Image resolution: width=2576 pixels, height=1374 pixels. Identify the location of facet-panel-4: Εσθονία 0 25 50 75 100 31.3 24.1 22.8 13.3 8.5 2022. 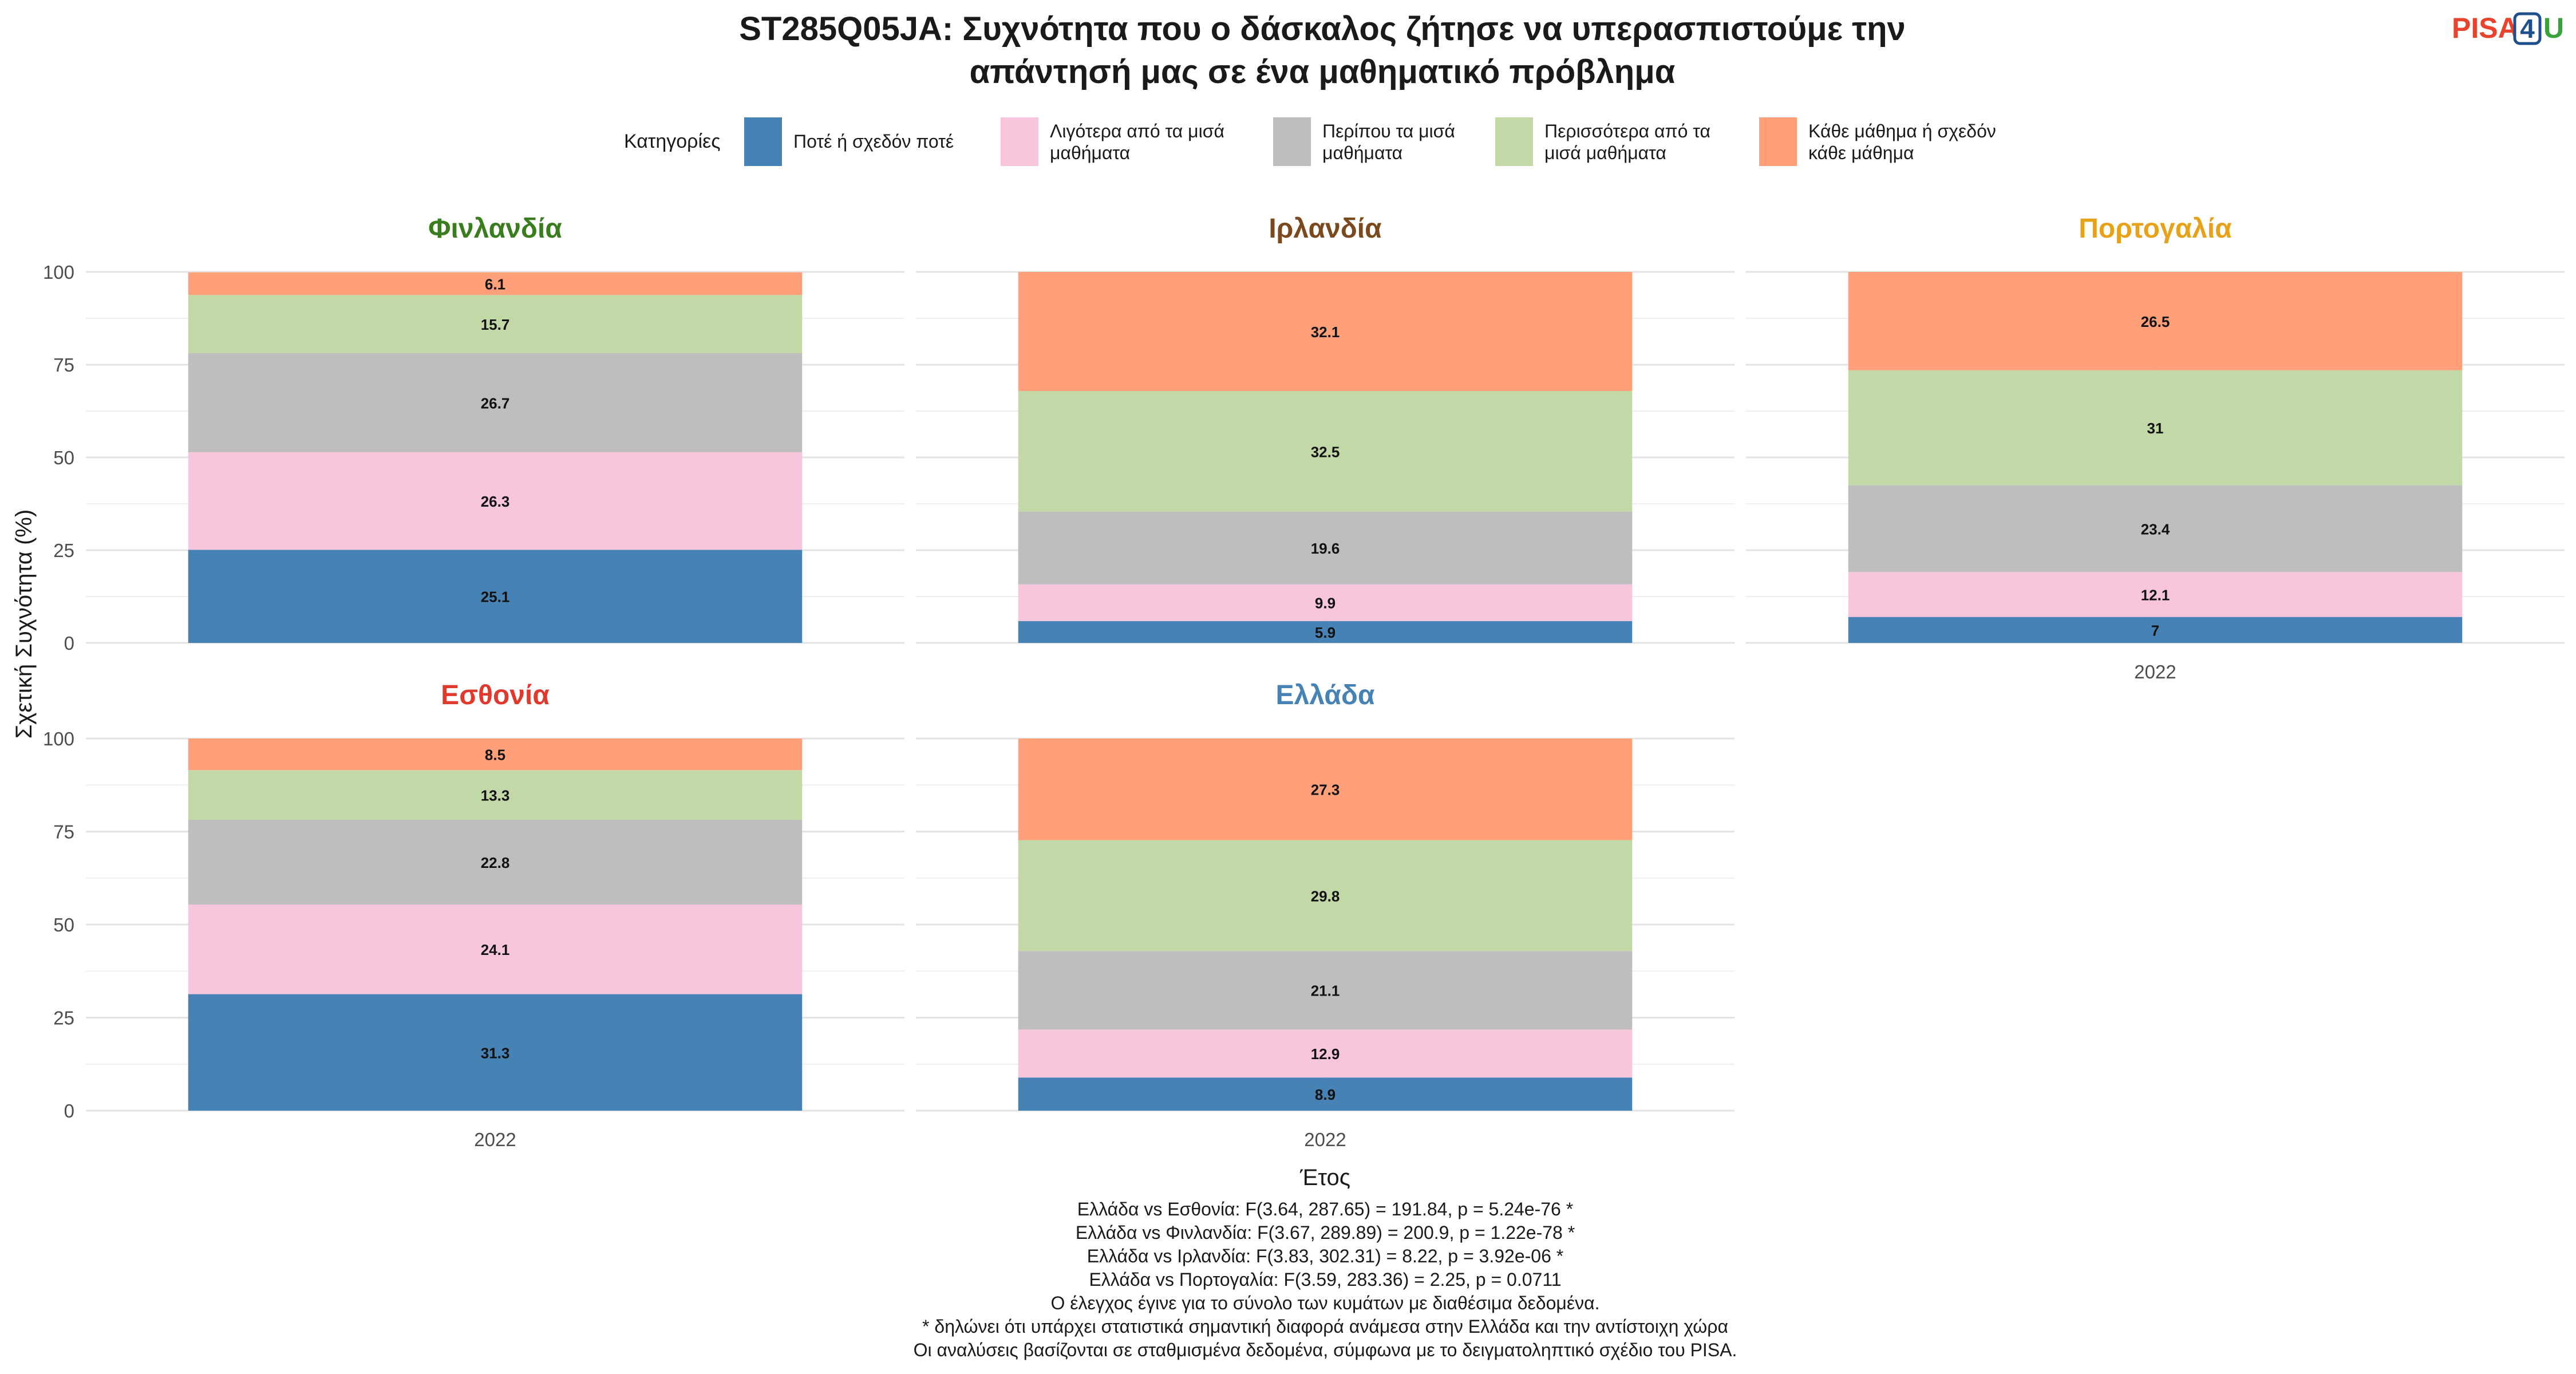
(473, 915).